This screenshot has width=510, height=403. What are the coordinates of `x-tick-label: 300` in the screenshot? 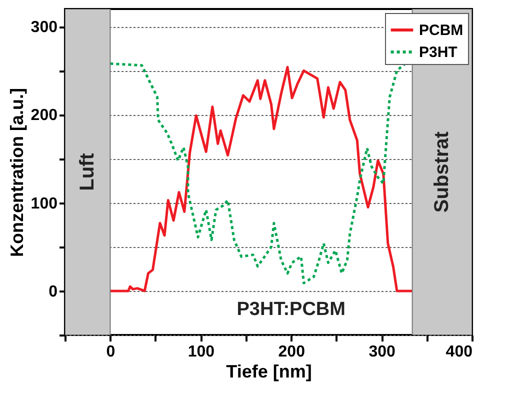 It's located at (382, 352).